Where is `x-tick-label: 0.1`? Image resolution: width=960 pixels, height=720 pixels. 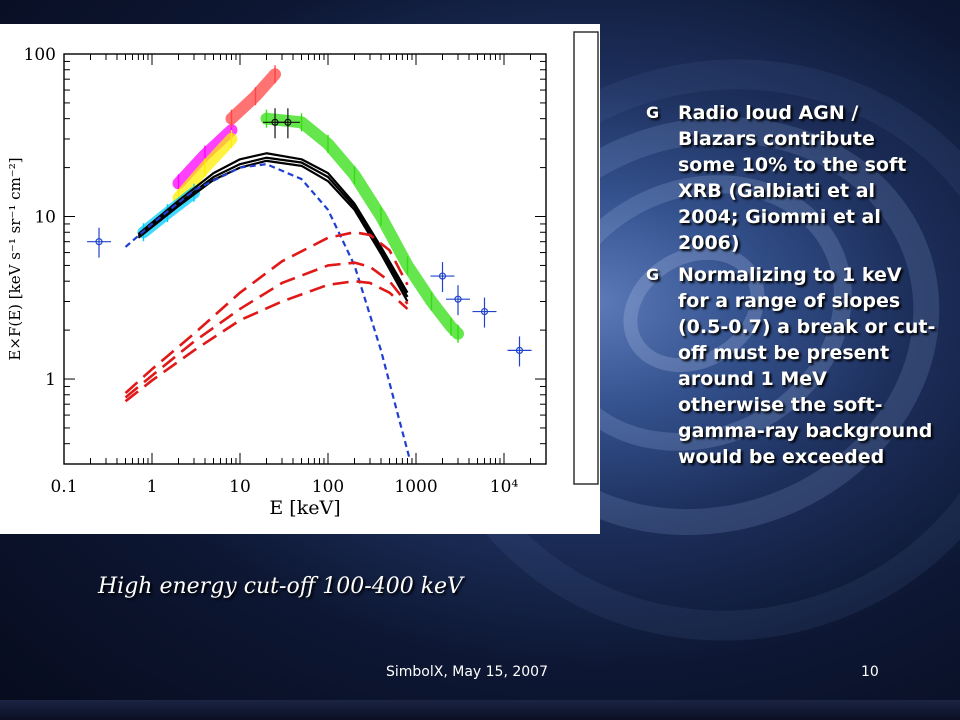 x-tick-label: 0.1 is located at coordinates (63, 487).